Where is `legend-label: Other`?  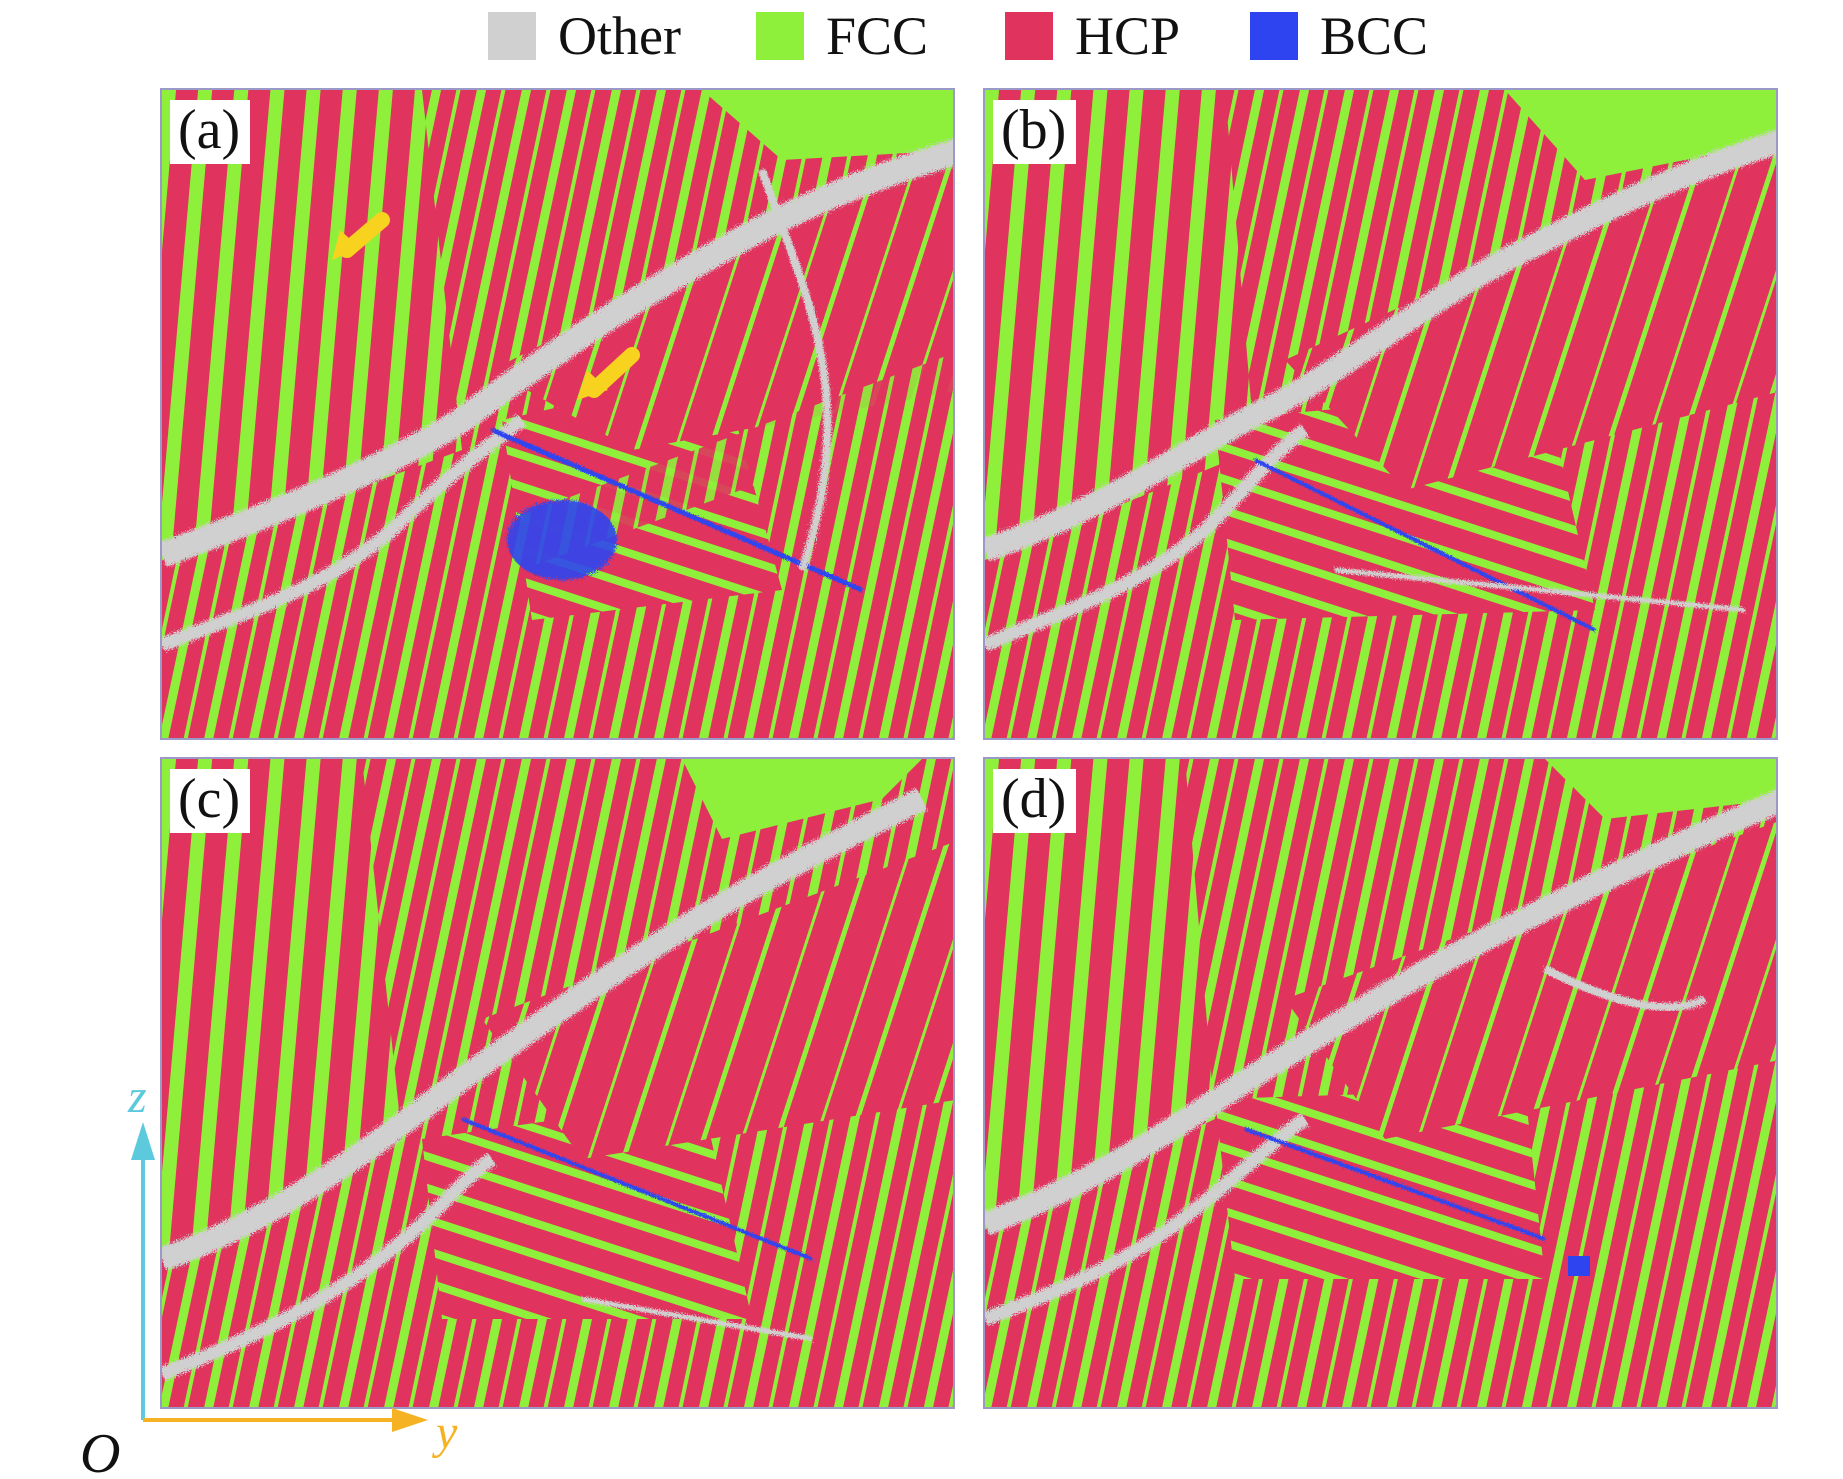 legend-label: Other is located at coordinates (619, 36).